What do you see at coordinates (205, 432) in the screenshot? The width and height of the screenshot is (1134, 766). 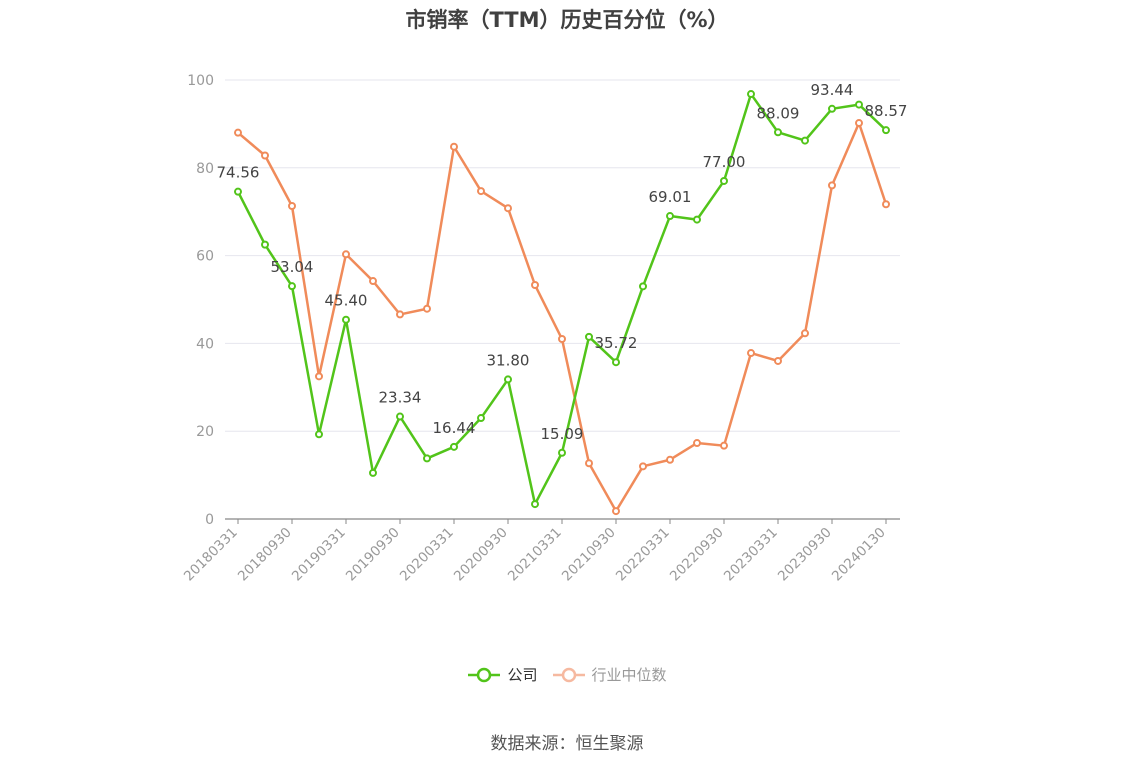 I see `y-tick-label: 20` at bounding box center [205, 432].